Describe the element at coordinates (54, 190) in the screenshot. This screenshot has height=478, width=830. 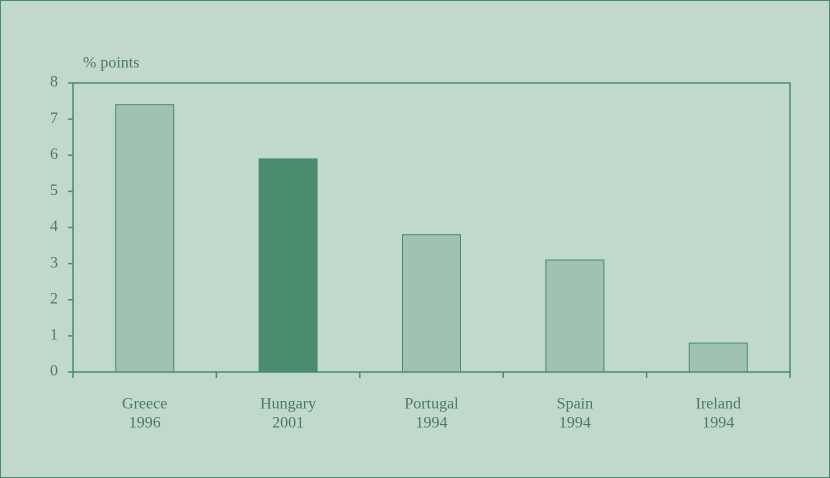
I see `y-tick-label: 5` at that location.